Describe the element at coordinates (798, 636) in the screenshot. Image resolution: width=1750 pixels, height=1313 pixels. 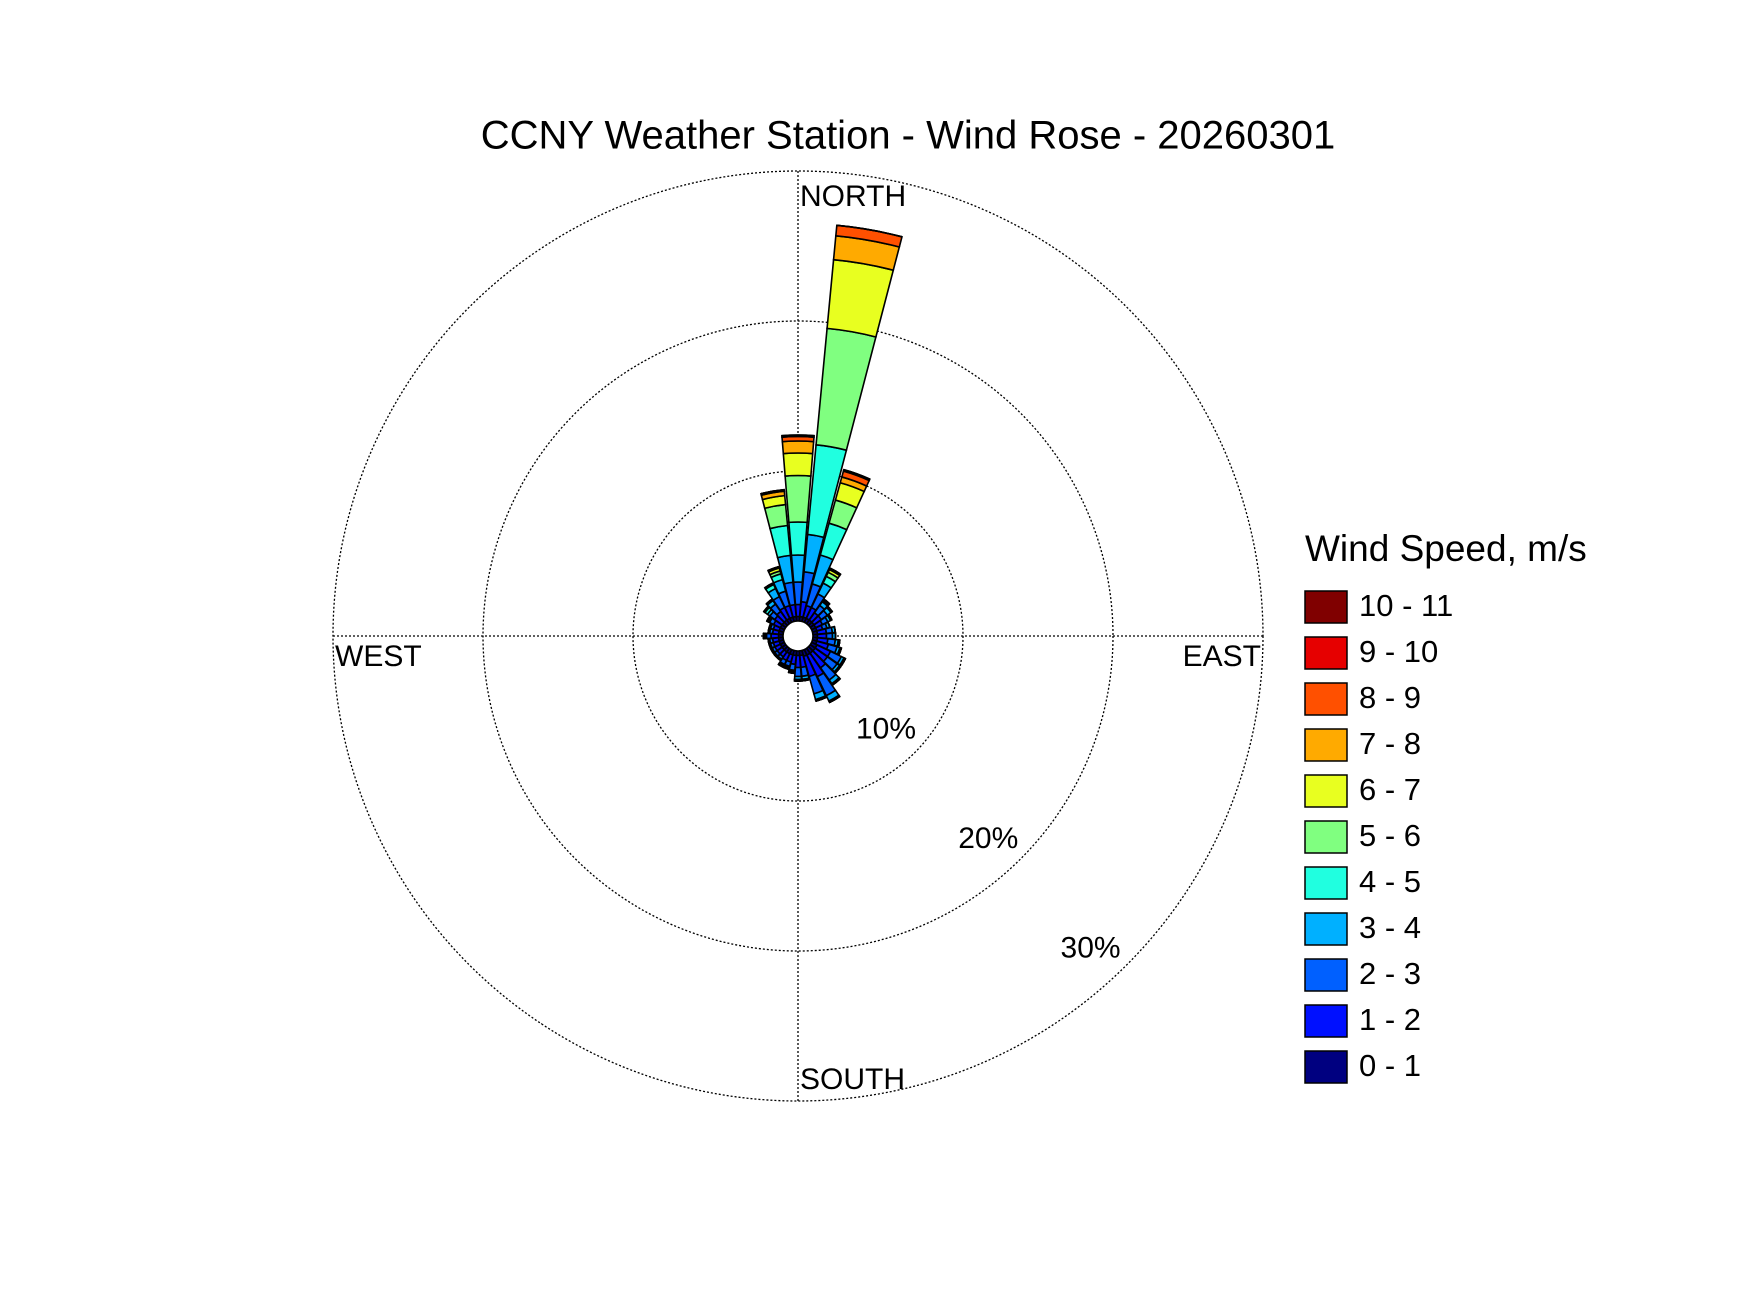
I see `center-hole` at that location.